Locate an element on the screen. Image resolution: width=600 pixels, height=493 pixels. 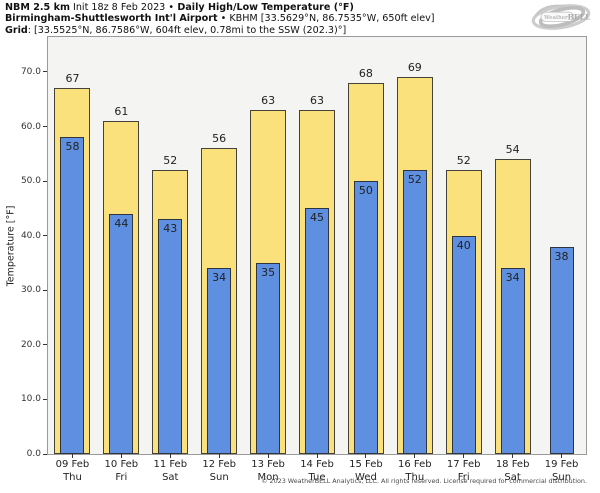
low-value-label: 44 is located at coordinates (121, 223).